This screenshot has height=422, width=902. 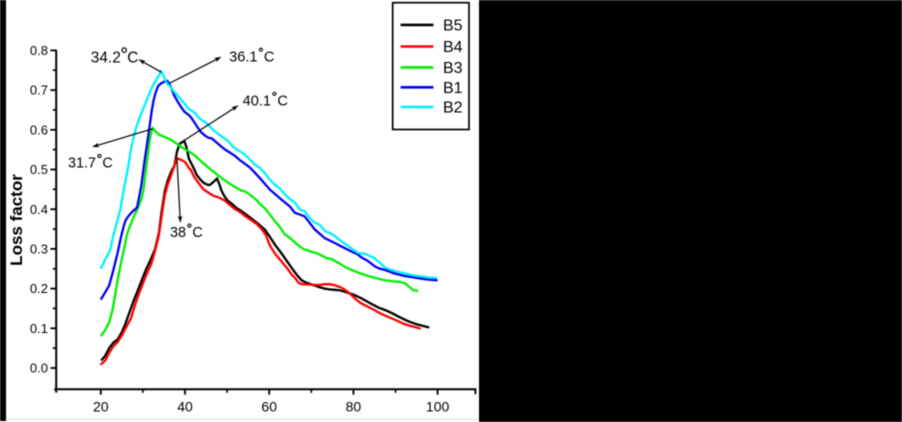 I want to click on svg-text: 36.1, so click(x=243, y=57).